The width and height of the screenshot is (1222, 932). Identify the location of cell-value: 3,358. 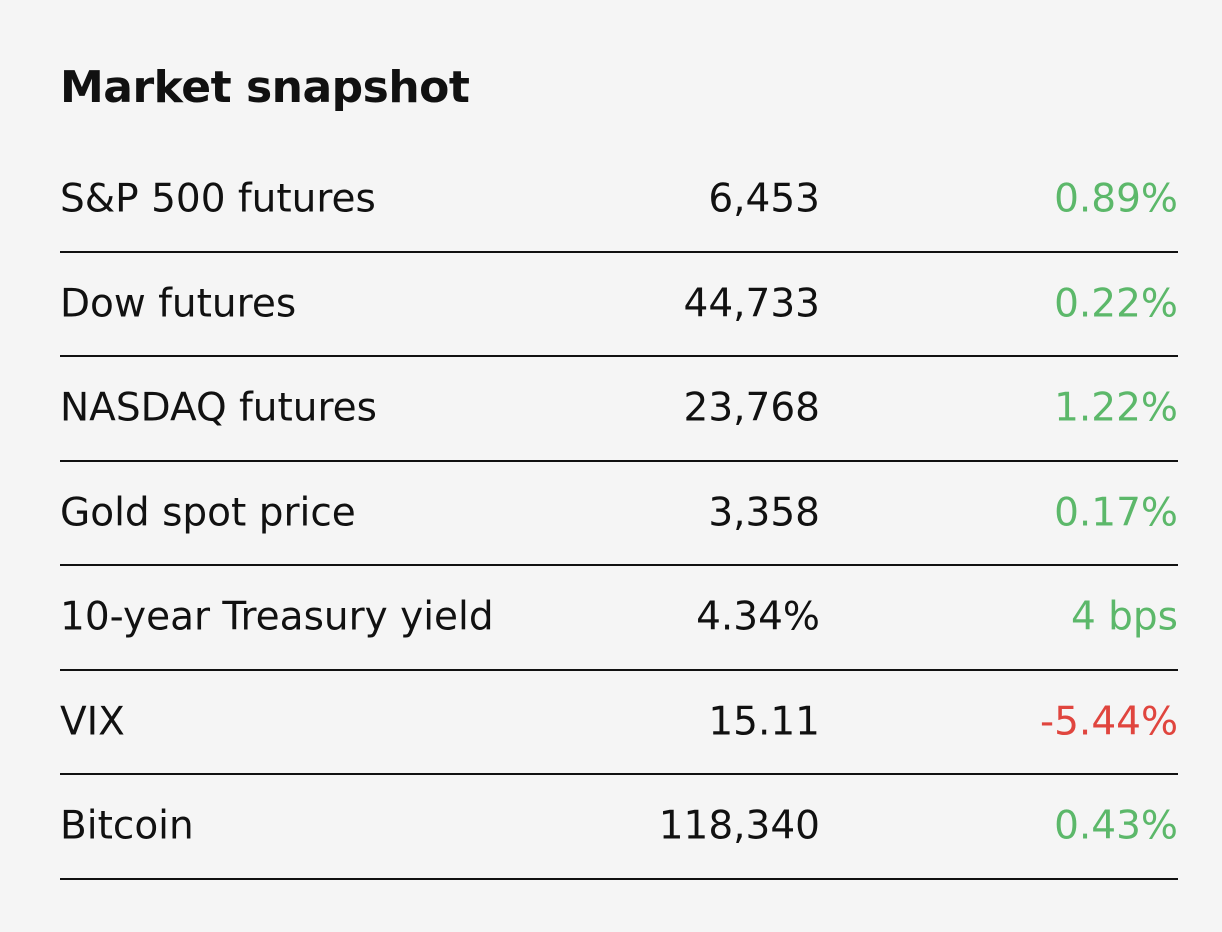
(764, 513).